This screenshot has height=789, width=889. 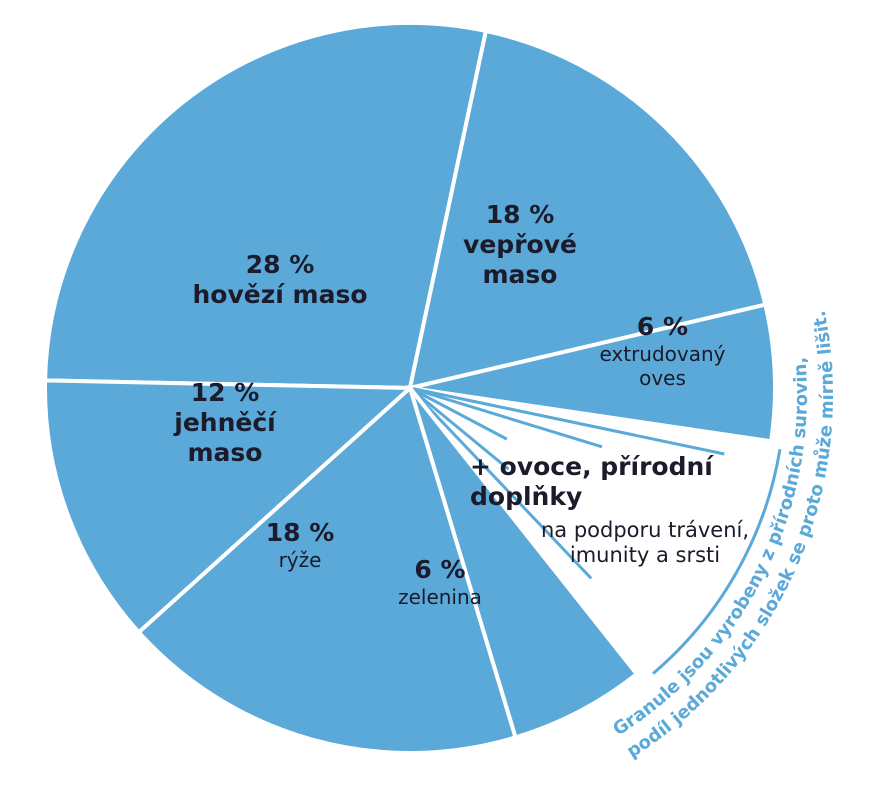 What do you see at coordinates (225, 392) in the screenshot?
I see `value-label: 12 %` at bounding box center [225, 392].